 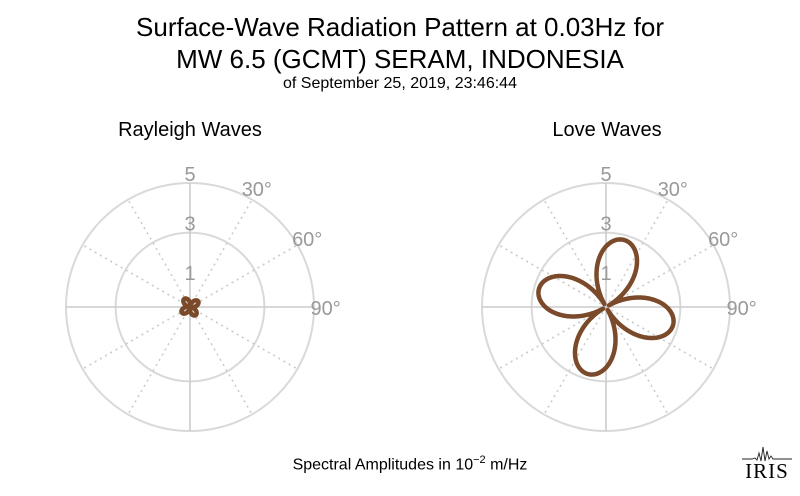 What do you see at coordinates (383, 465) in the screenshot?
I see `units-prefix: Spectral Amplitudes in 10` at bounding box center [383, 465].